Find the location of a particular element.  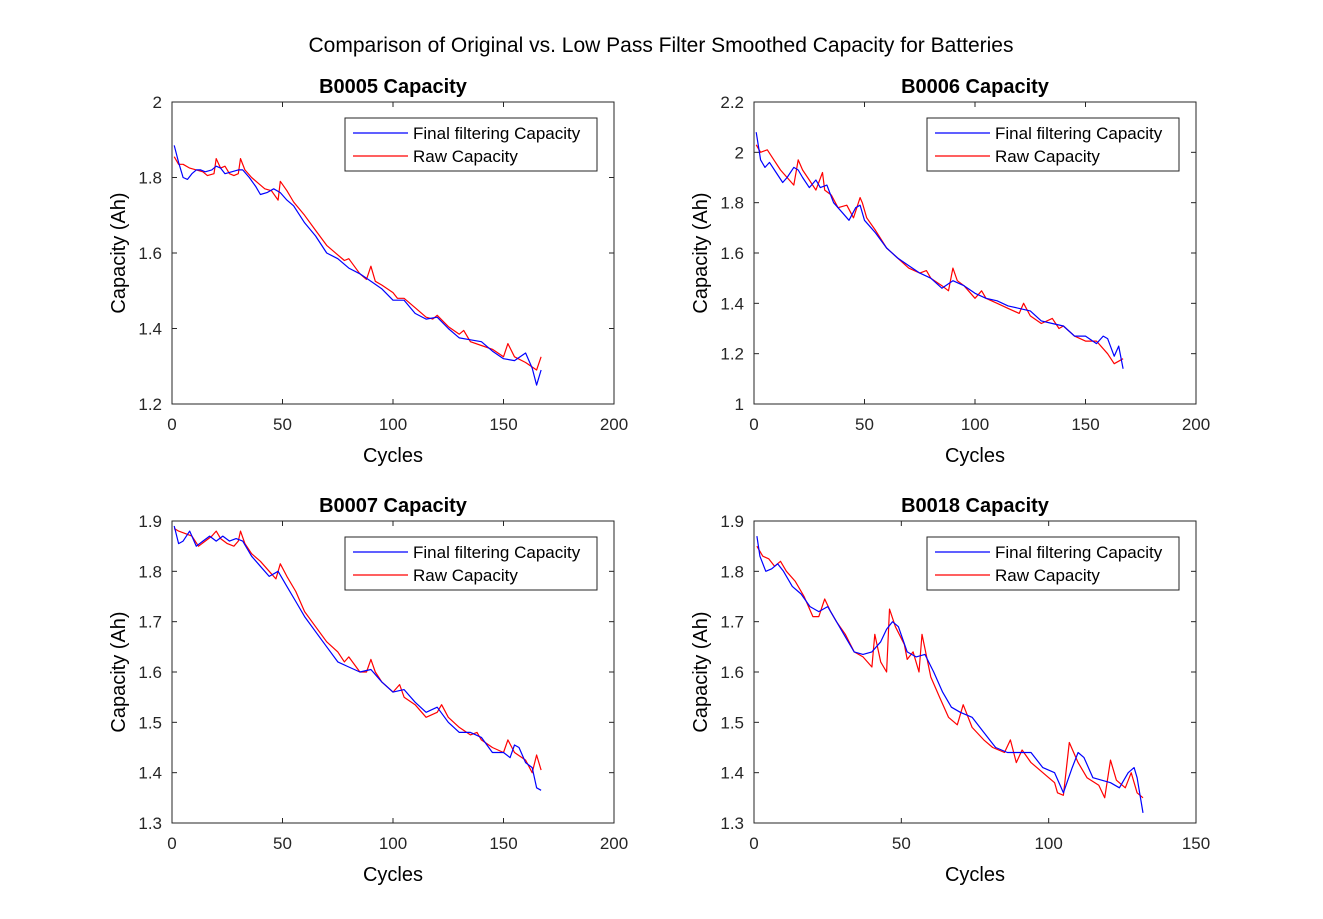

ticks: 0 50 100 150 200 1 1.2 1.4 1.6 1.8 2 2.2 is located at coordinates (965, 263).